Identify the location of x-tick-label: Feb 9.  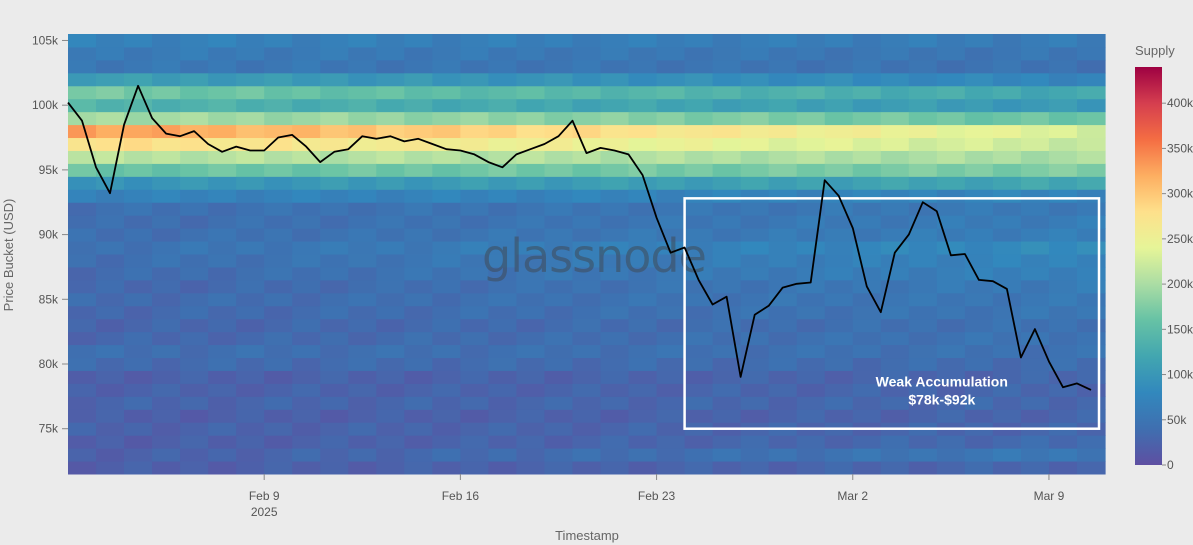
(264, 496).